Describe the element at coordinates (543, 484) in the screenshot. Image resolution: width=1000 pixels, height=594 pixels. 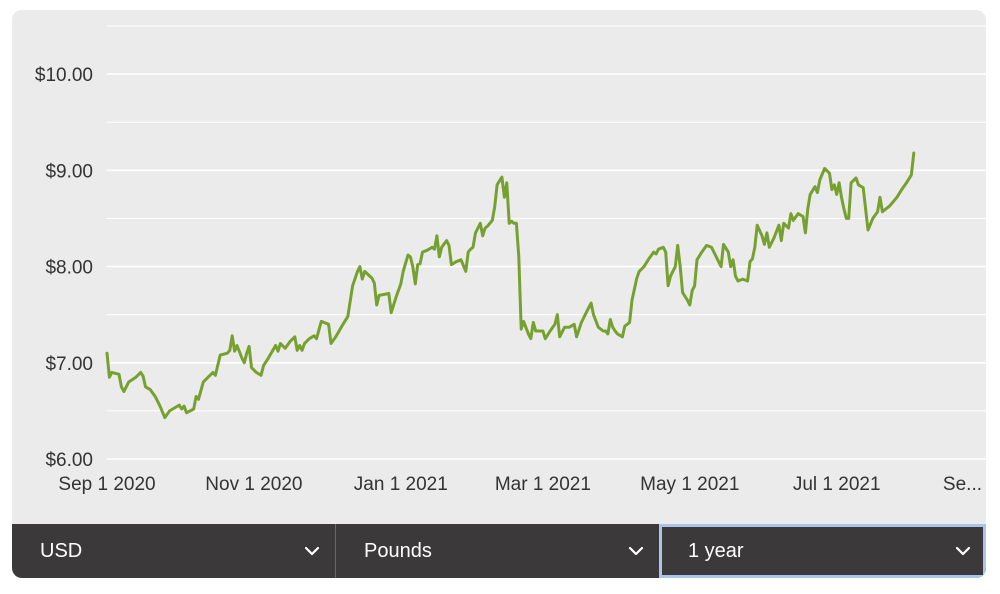
I see `x-tick-label: Mar 1 2021` at that location.